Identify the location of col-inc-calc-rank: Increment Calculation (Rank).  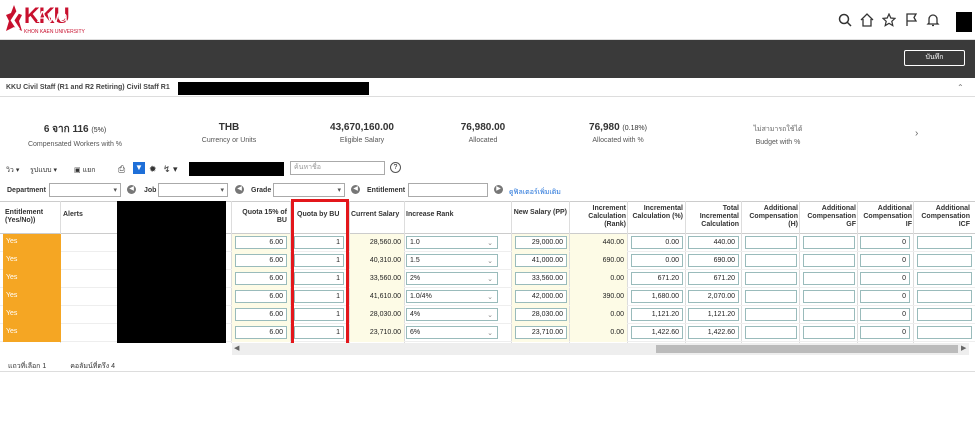
(607, 216).